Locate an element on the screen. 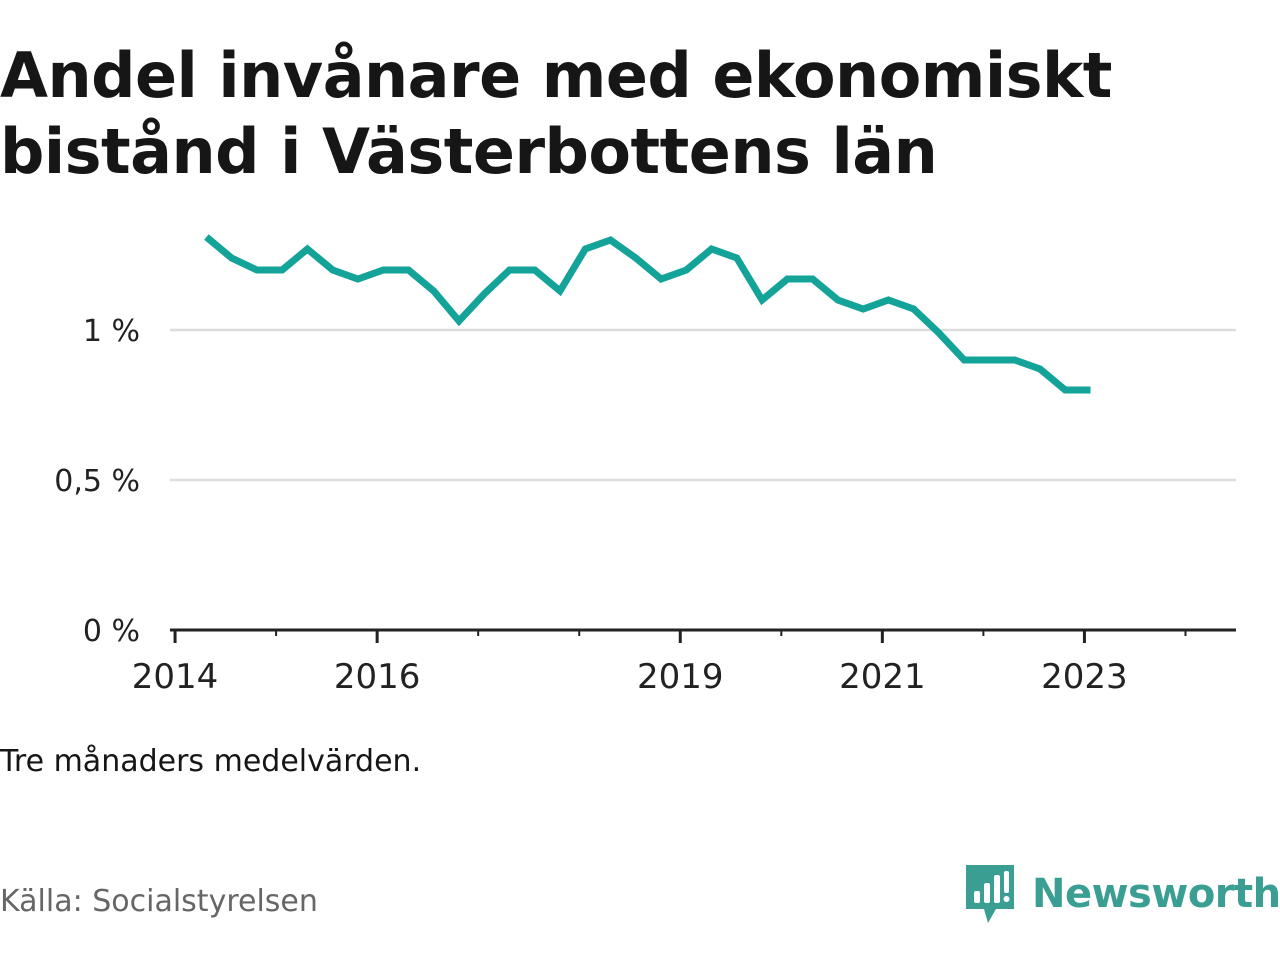  x-tick-label: 2019 is located at coordinates (680, 677).